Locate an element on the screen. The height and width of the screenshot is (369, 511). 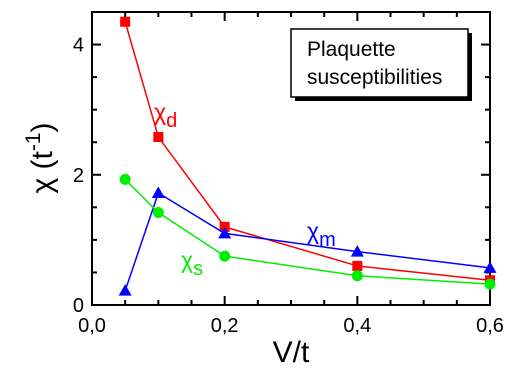
y-axis-title-sup: -1 is located at coordinates (33, 141).